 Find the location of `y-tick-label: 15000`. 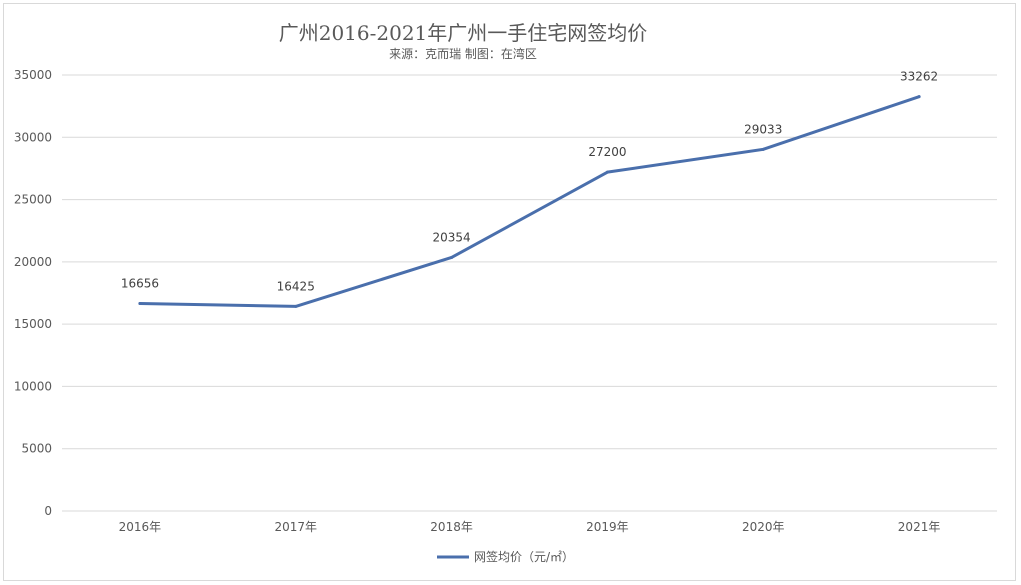

y-tick-label: 15000 is located at coordinates (33, 324).